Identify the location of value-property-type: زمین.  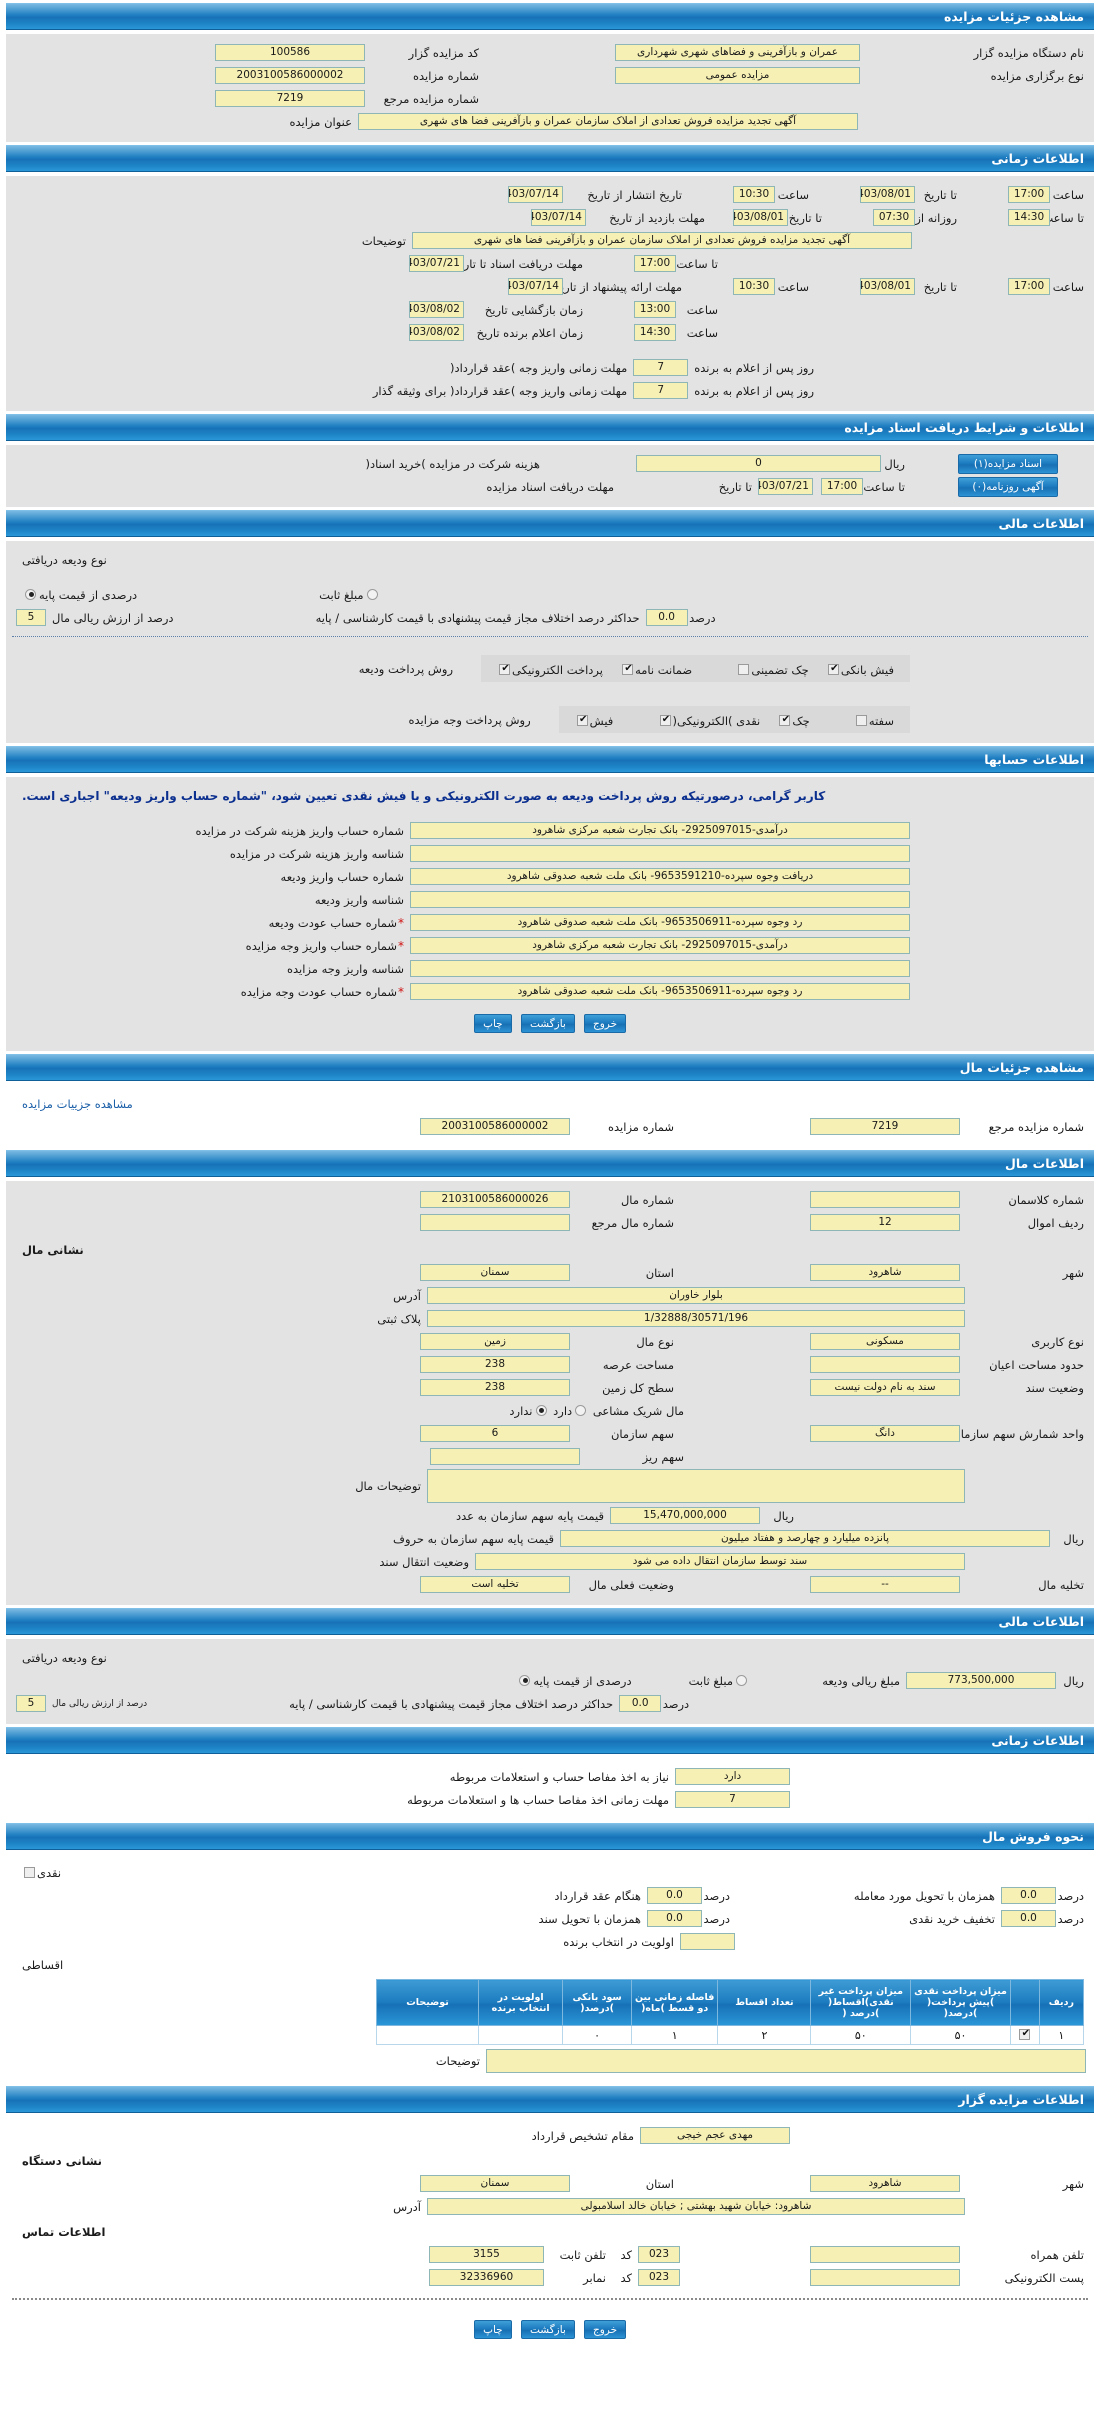
(495, 1341).